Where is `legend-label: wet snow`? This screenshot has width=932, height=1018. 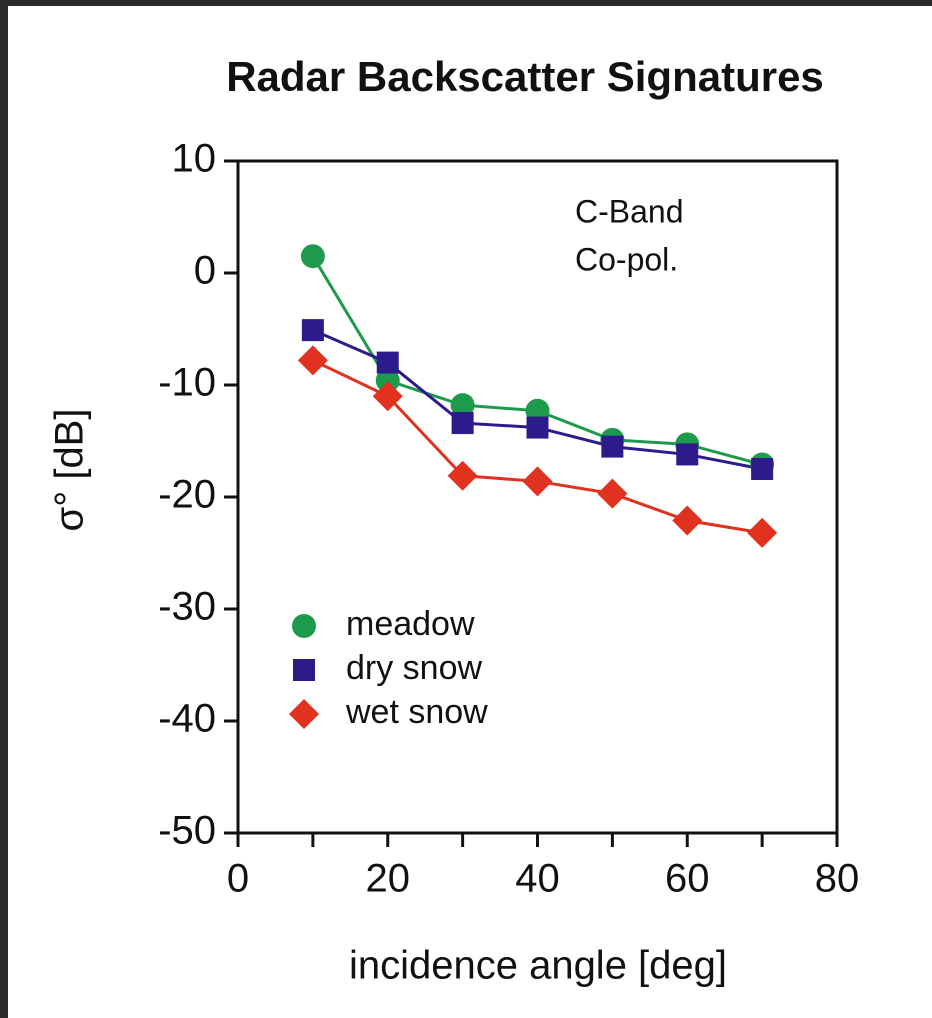
legend-label: wet snow is located at coordinates (416, 712).